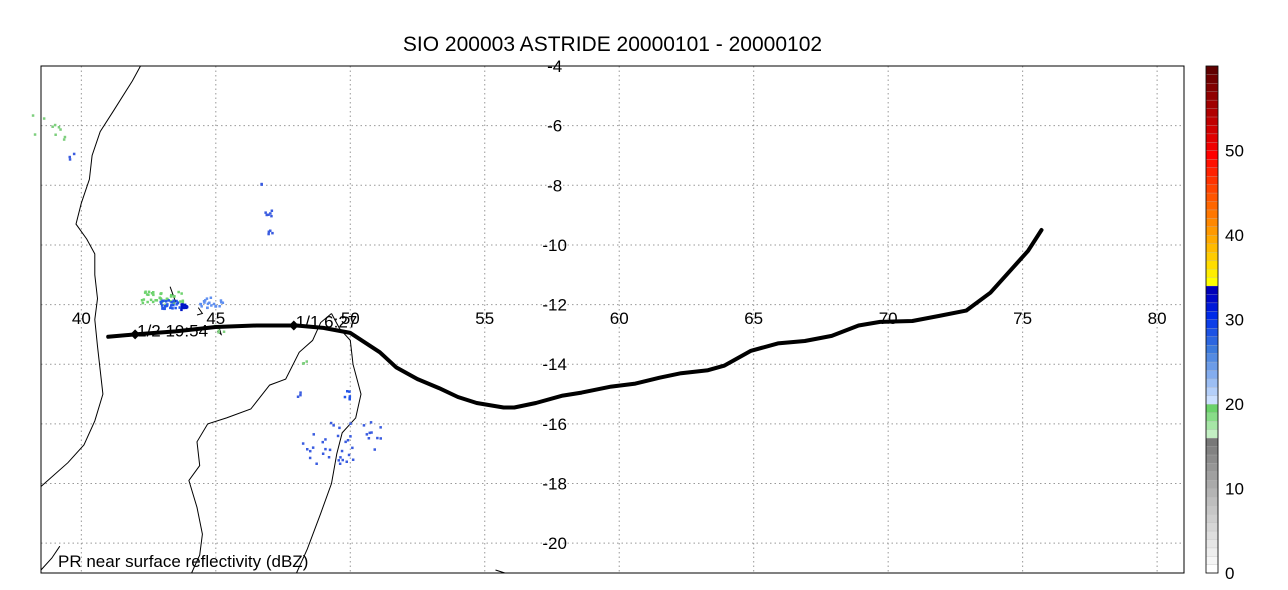 Image resolution: width=1288 pixels, height=590 pixels. Describe the element at coordinates (554, 305) in the screenshot. I see `lat-label: -12` at that location.